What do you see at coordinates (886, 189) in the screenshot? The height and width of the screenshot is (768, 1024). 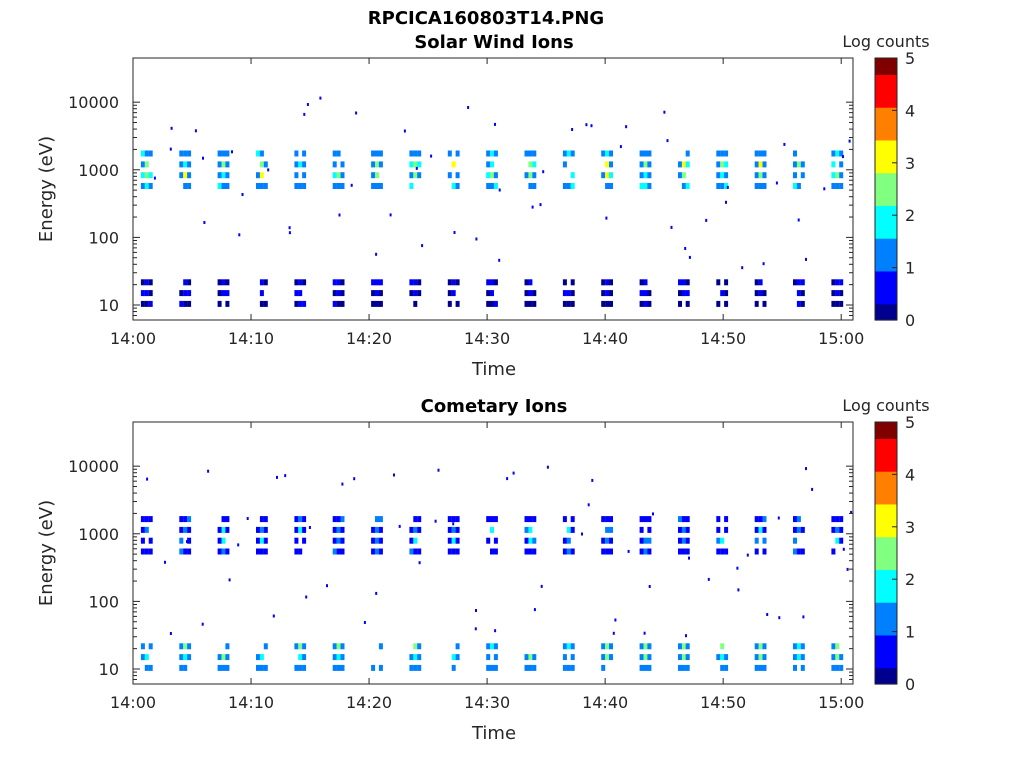 I see `colorbar-frame` at bounding box center [886, 189].